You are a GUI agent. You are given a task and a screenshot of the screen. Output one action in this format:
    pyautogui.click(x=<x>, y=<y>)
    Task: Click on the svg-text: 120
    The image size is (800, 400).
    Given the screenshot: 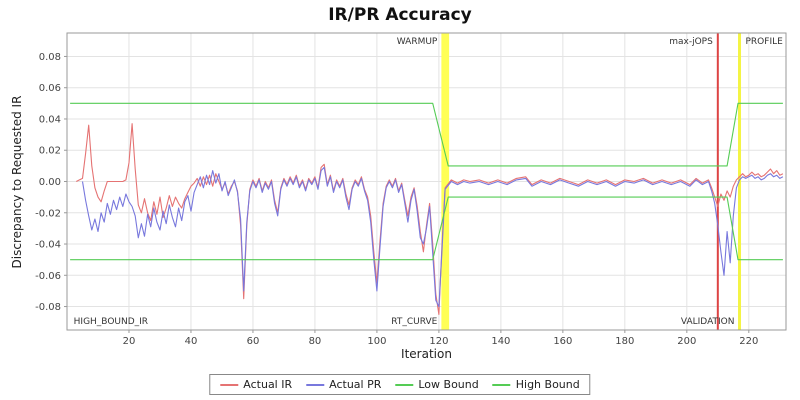 What is the action you would take?
    pyautogui.click(x=438, y=341)
    